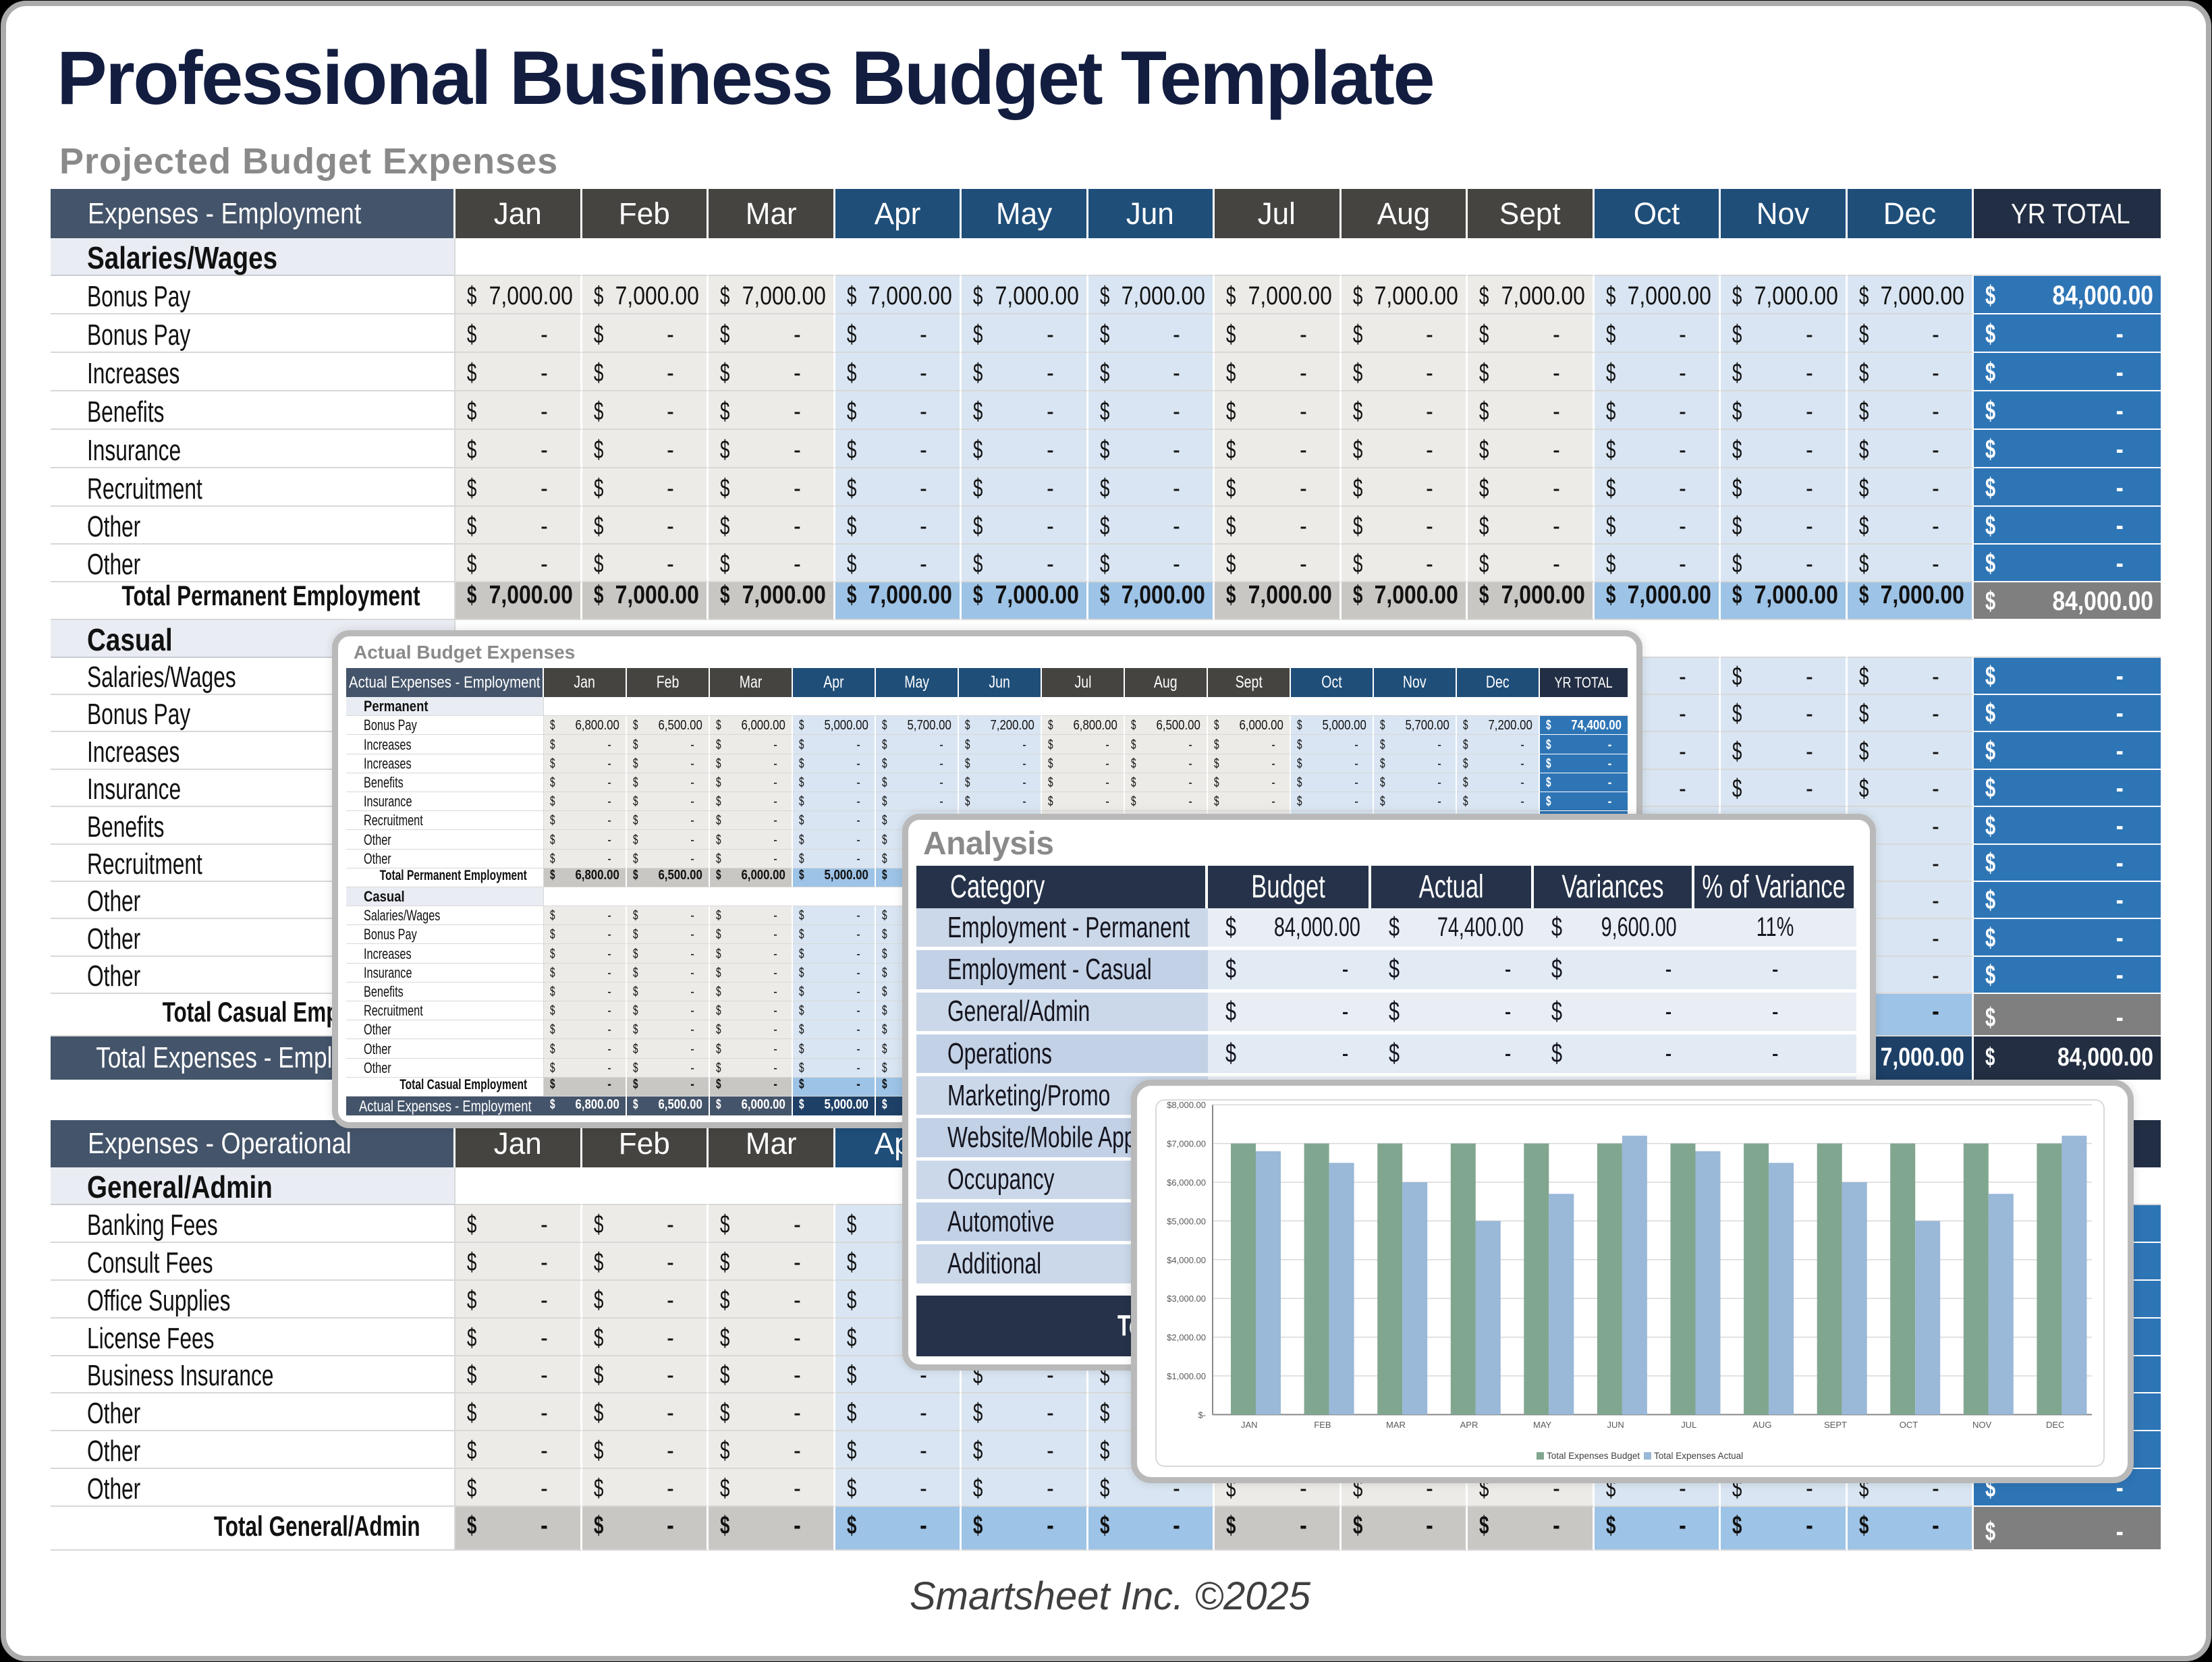 The image size is (2212, 1662). What do you see at coordinates (1186, 1221) in the screenshot?
I see `svg-text: $5,000.00` at bounding box center [1186, 1221].